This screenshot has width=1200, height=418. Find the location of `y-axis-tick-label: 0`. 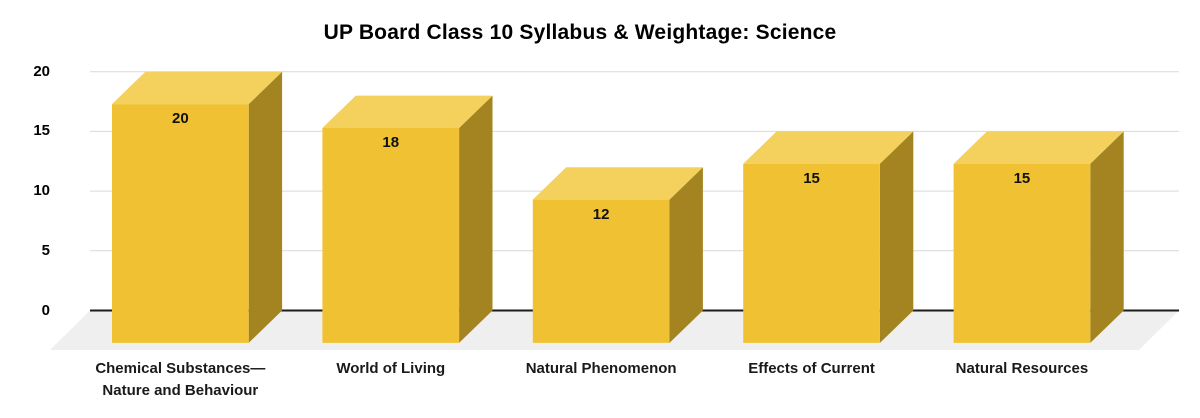

y-axis-tick-label: 0 is located at coordinates (45, 310).